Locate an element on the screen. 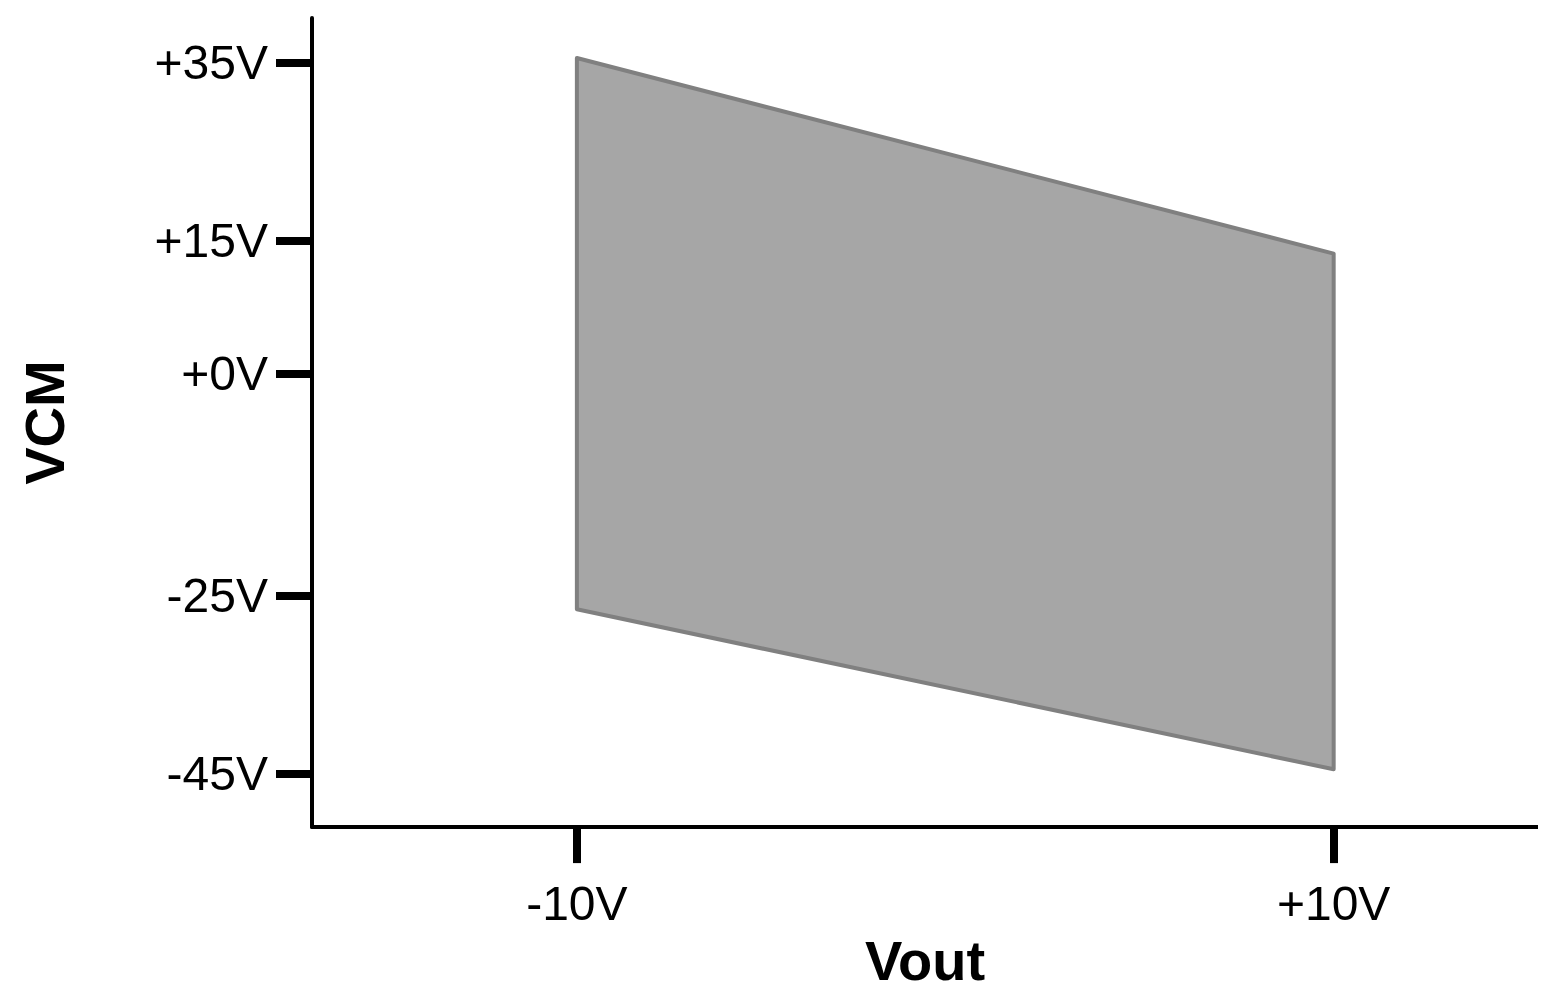  x-axis-title: Vout is located at coordinates (925, 960).